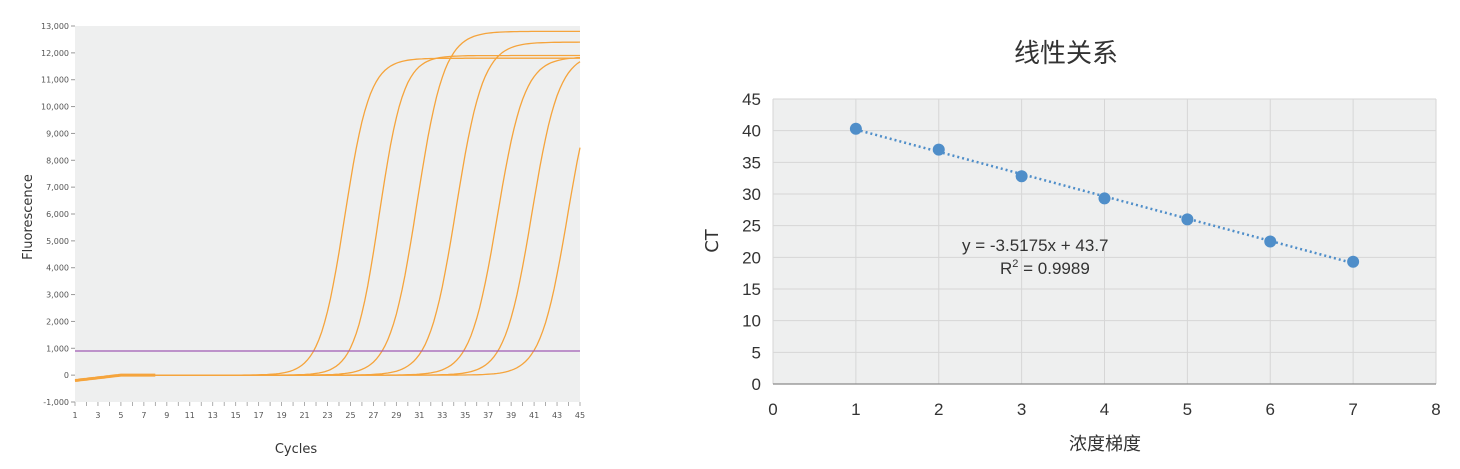 Image resolution: width=1460 pixels, height=469 pixels. Describe the element at coordinates (938, 409) in the screenshot. I see `x-tick-label: 2` at that location.